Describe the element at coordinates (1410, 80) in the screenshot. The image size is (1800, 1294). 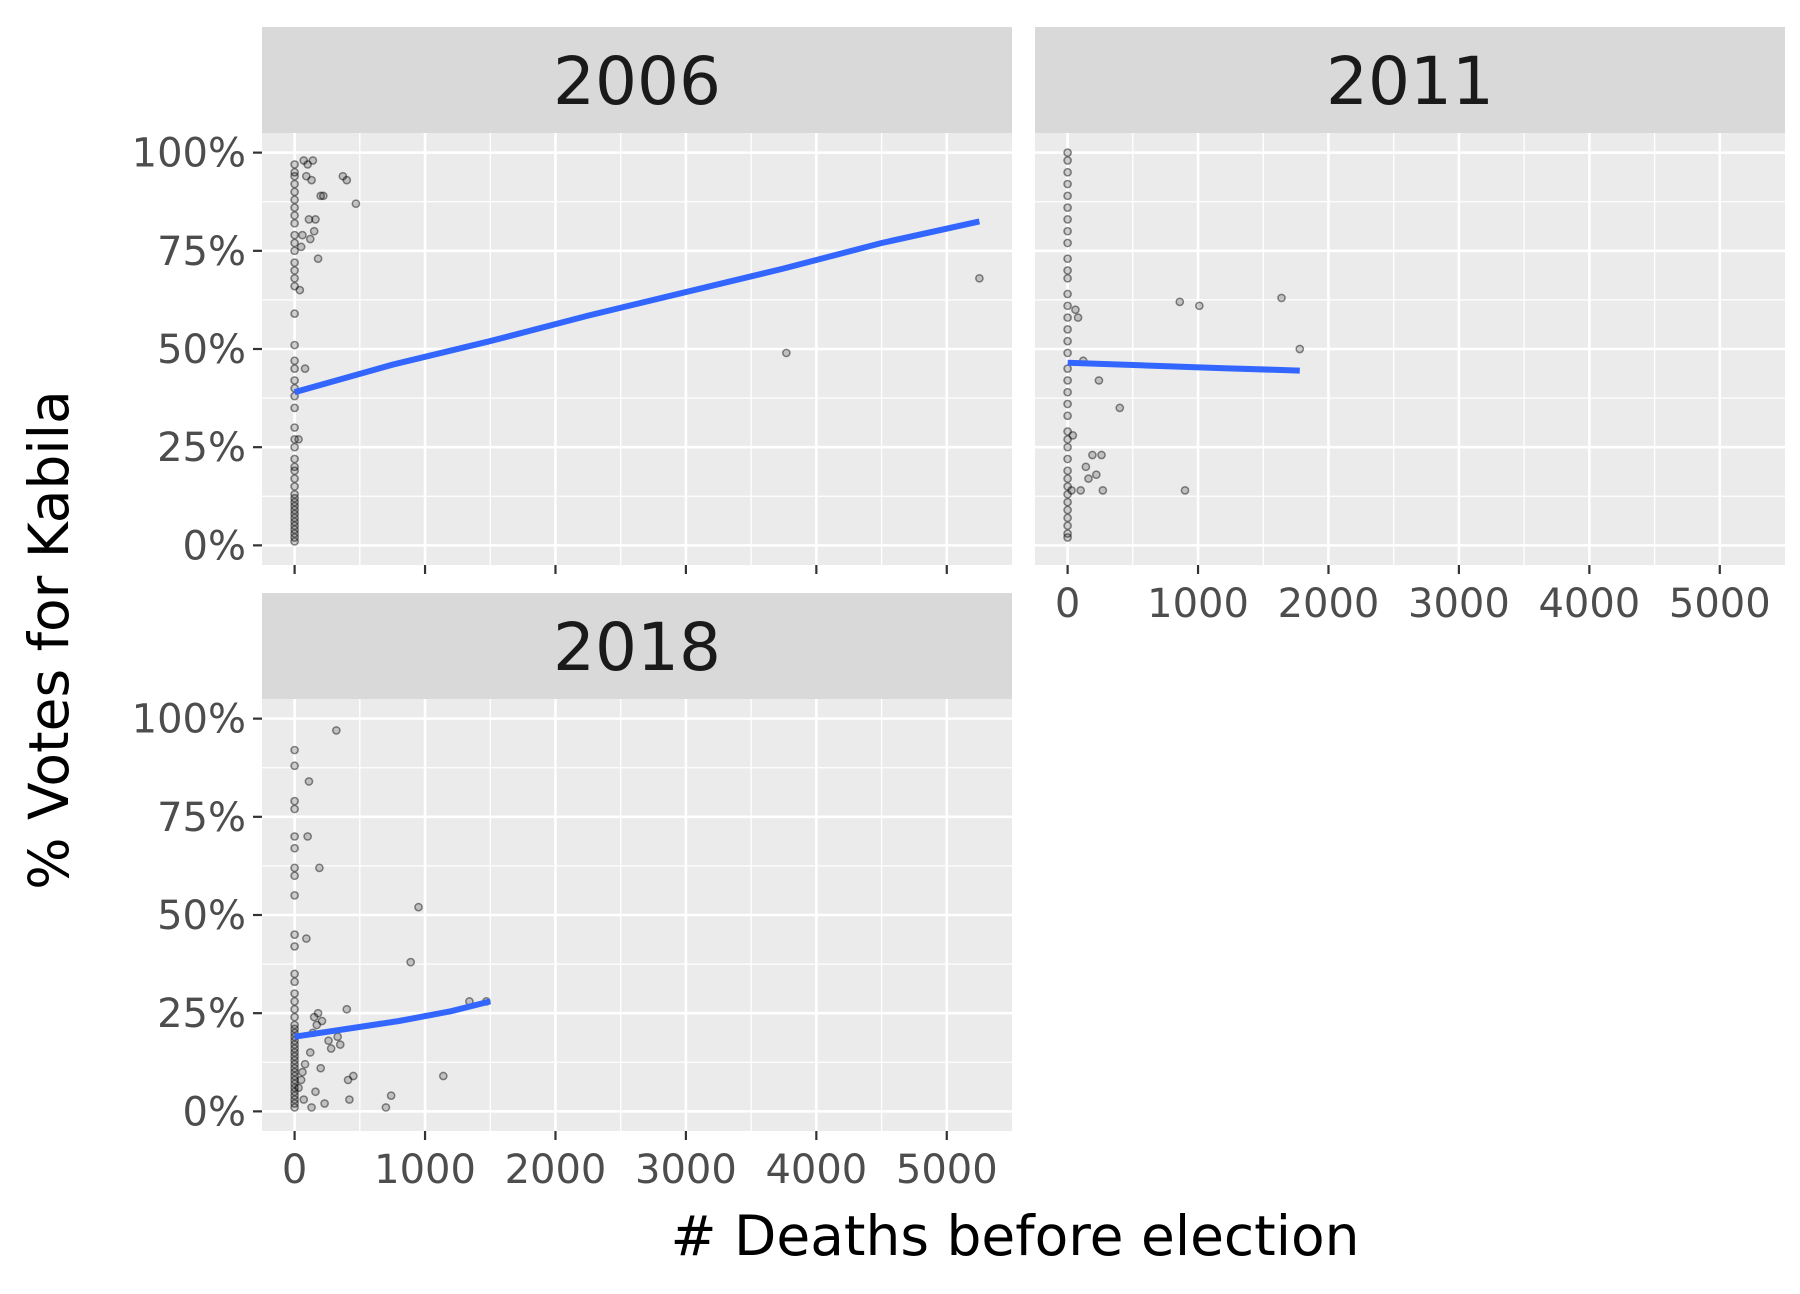
I see `facet-strip-2011` at that location.